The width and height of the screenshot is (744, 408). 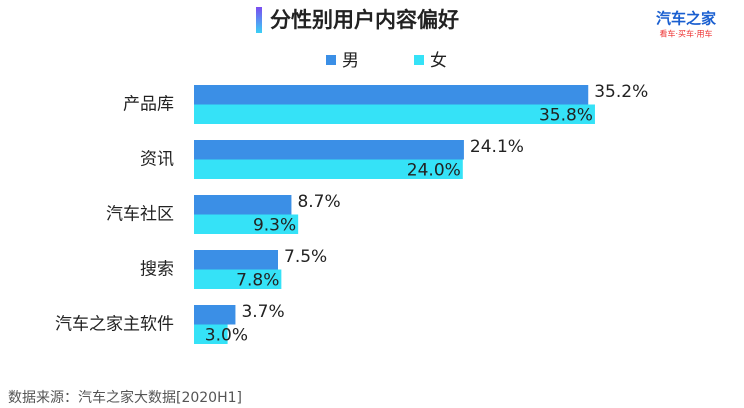 What do you see at coordinates (257, 280) in the screenshot?
I see `value-label: 7.8%` at bounding box center [257, 280].